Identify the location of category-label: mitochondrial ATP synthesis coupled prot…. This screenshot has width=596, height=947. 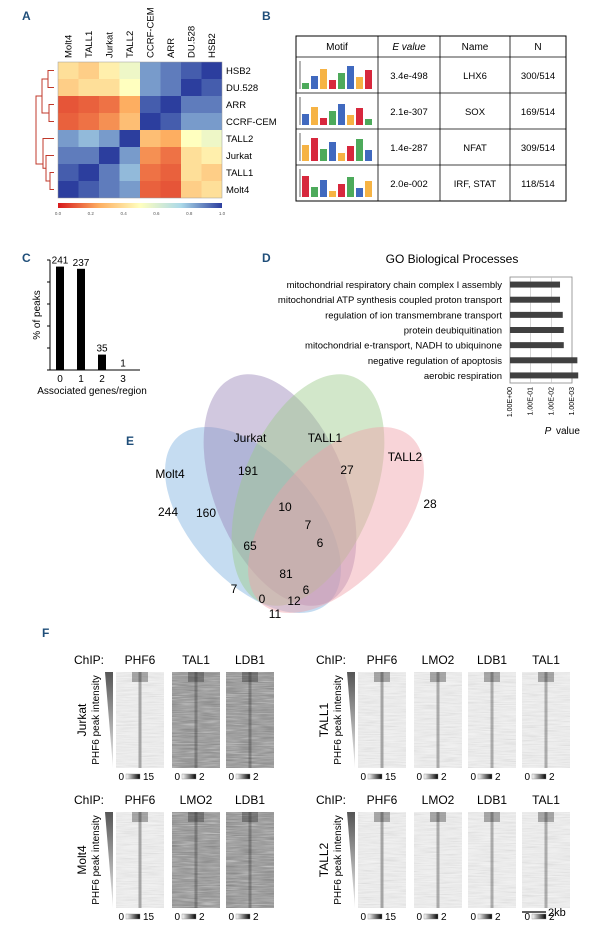
(390, 300).